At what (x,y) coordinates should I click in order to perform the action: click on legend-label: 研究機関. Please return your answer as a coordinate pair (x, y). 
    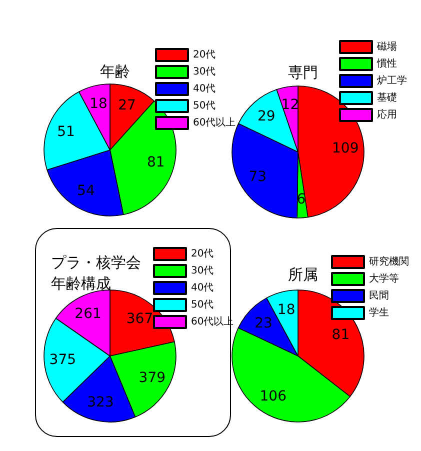
    Looking at the image, I should click on (389, 262).